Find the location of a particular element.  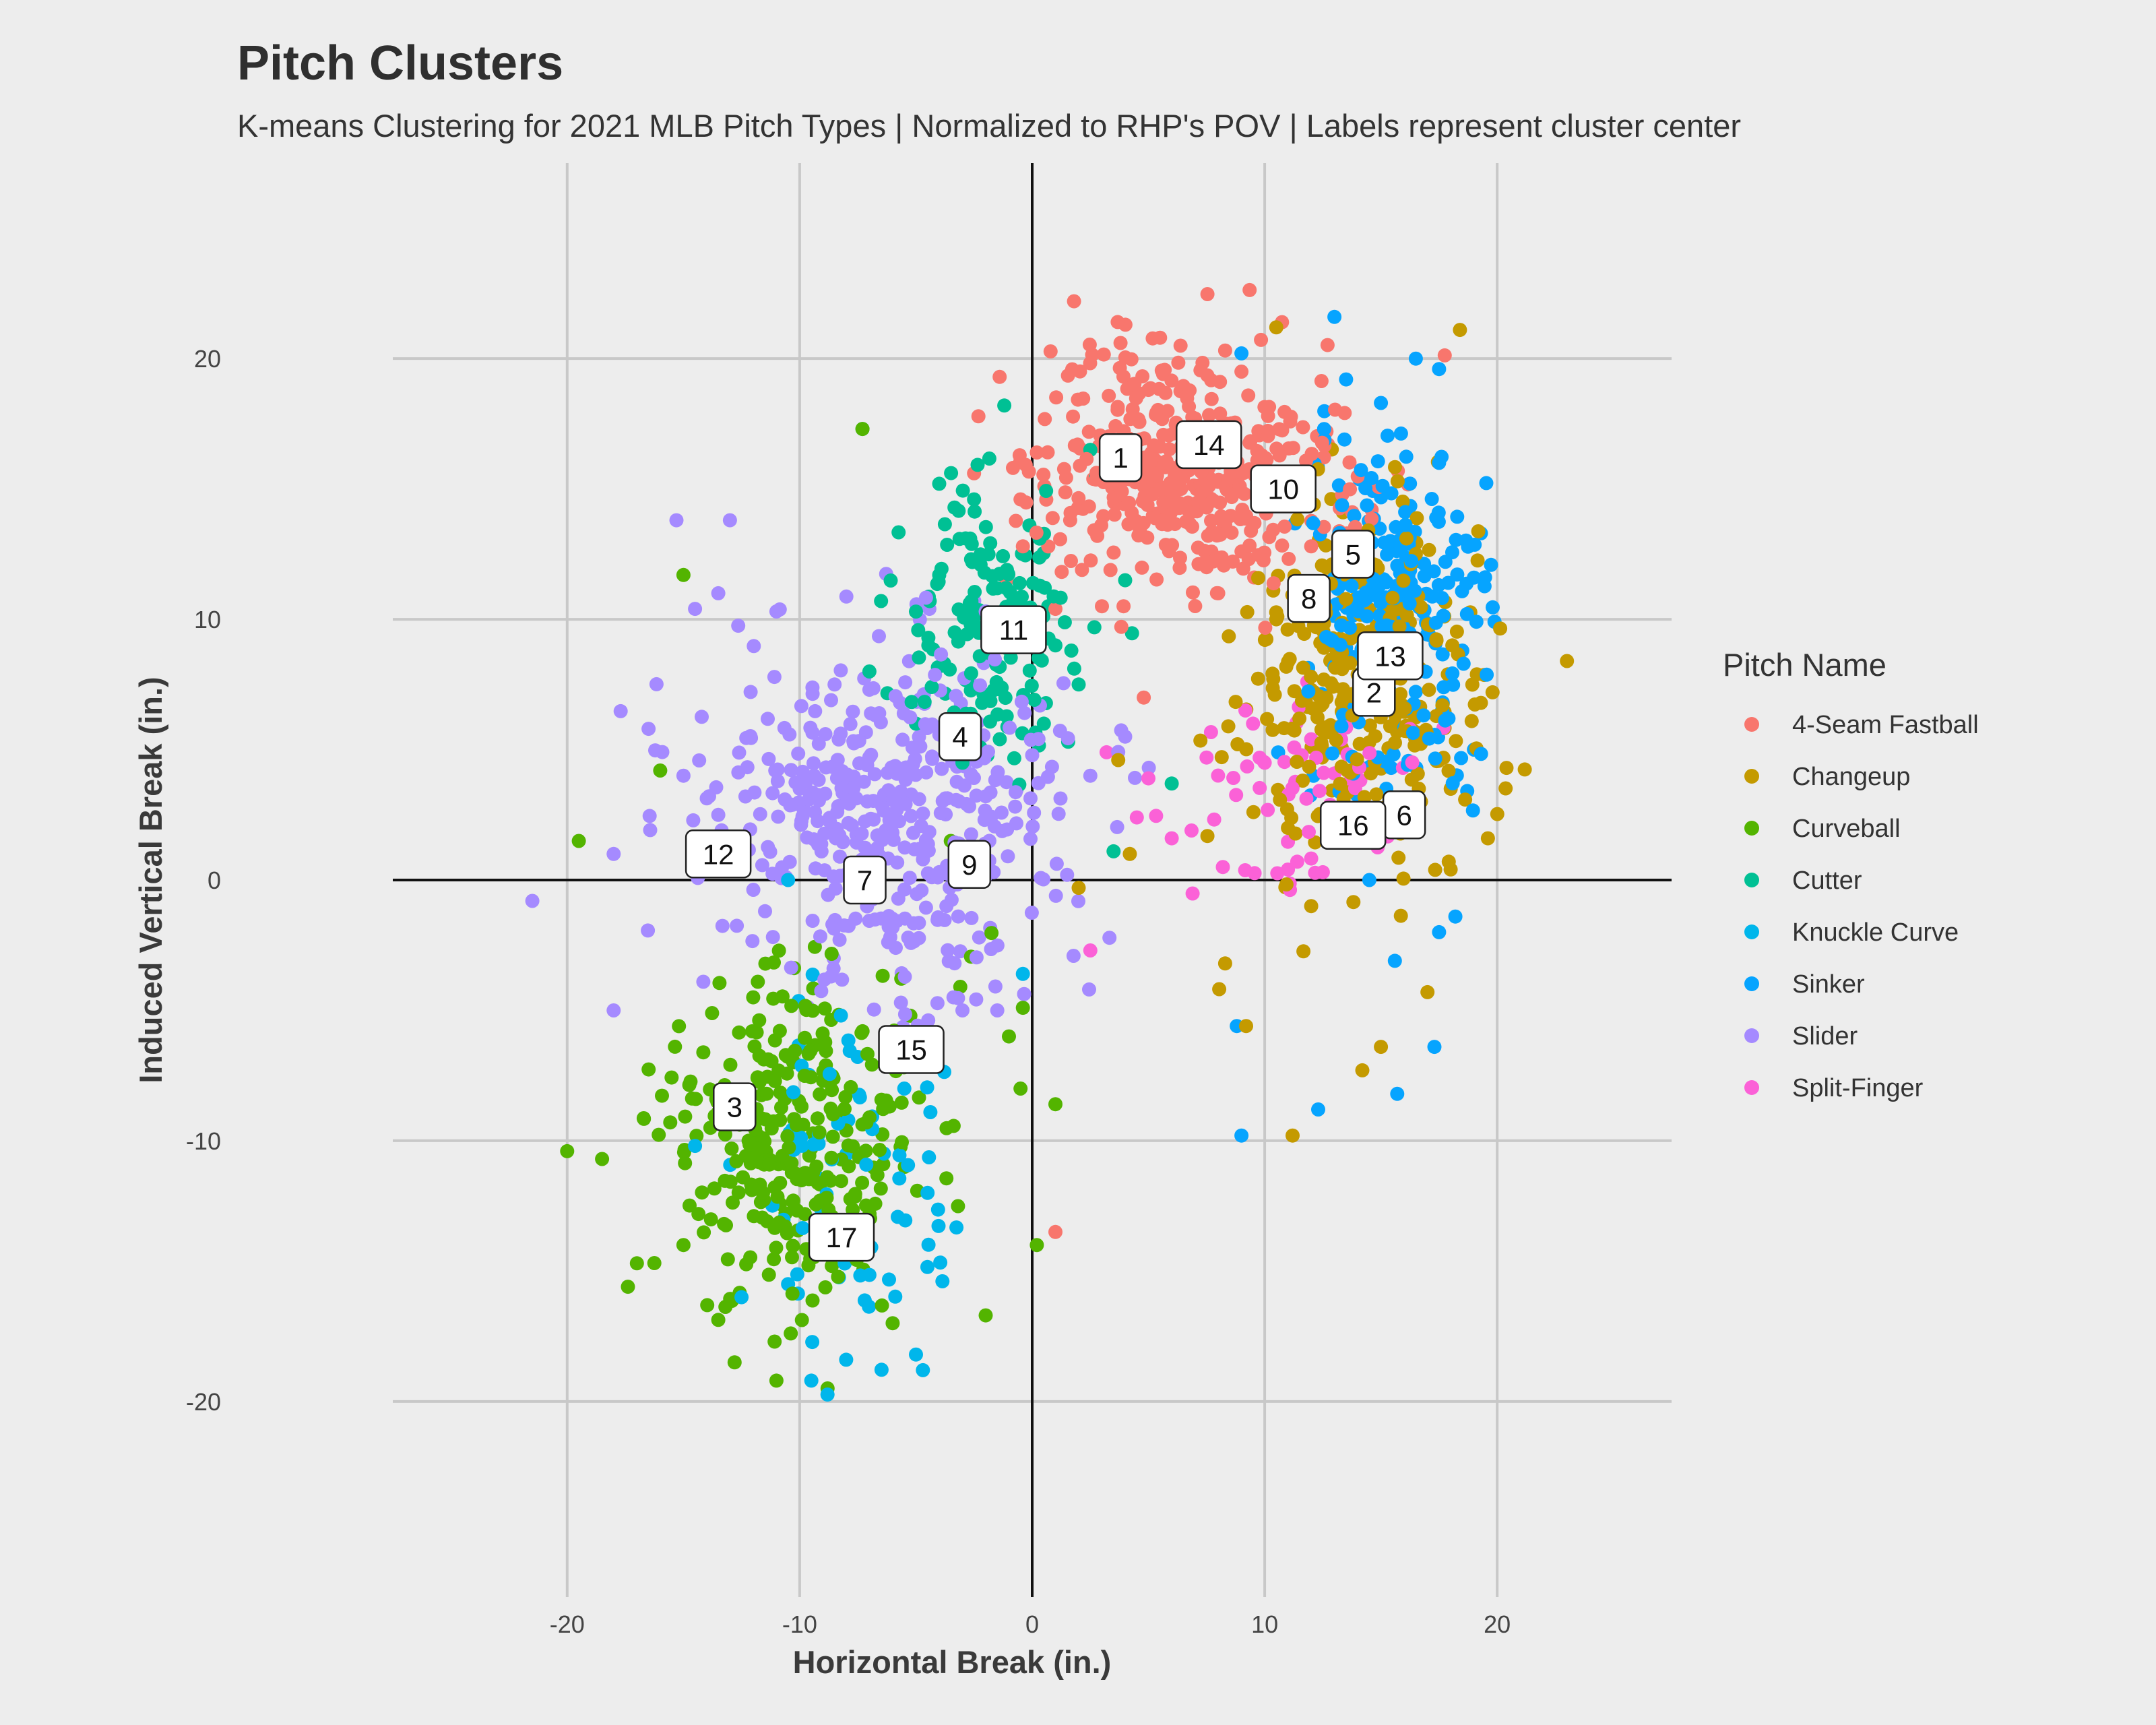

cluster-label-text: 5 is located at coordinates (1353, 554).